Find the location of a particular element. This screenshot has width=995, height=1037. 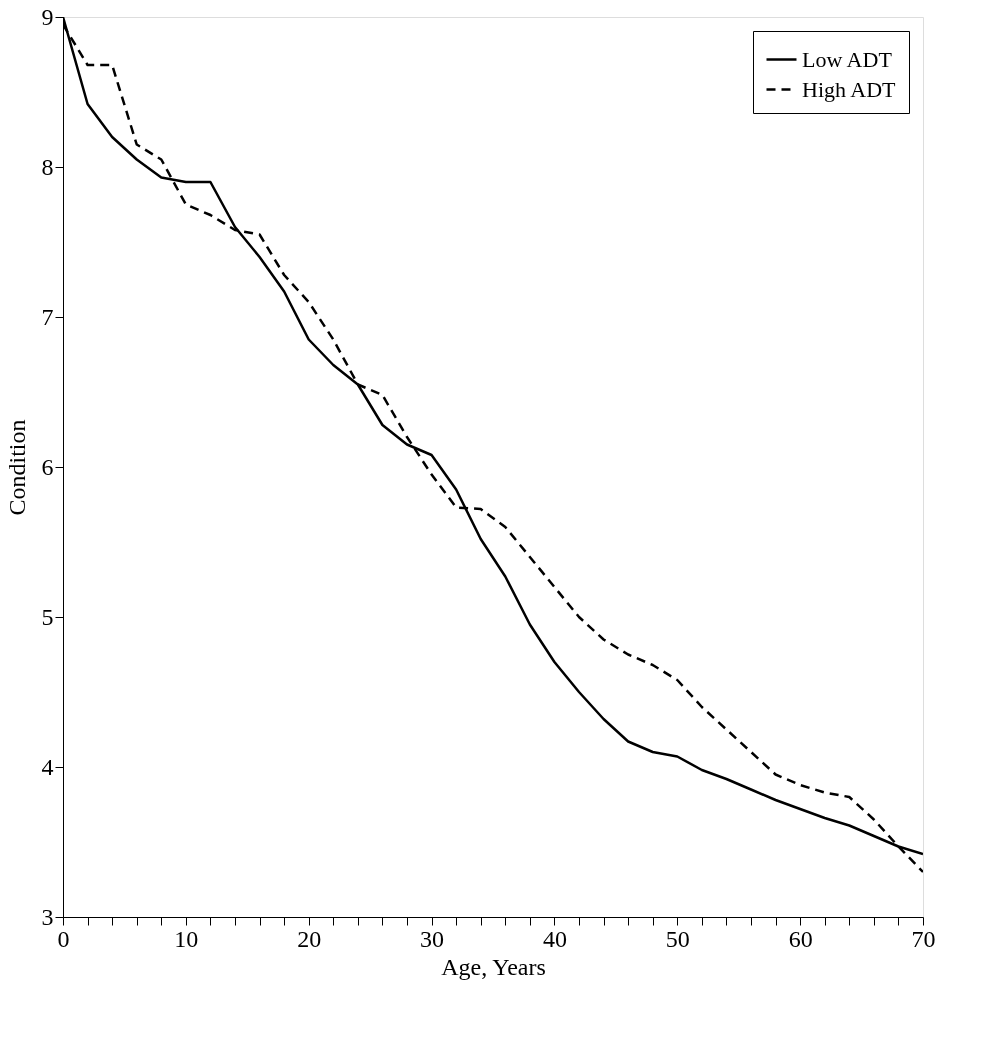

x-tick-label: 50 is located at coordinates (677, 938).